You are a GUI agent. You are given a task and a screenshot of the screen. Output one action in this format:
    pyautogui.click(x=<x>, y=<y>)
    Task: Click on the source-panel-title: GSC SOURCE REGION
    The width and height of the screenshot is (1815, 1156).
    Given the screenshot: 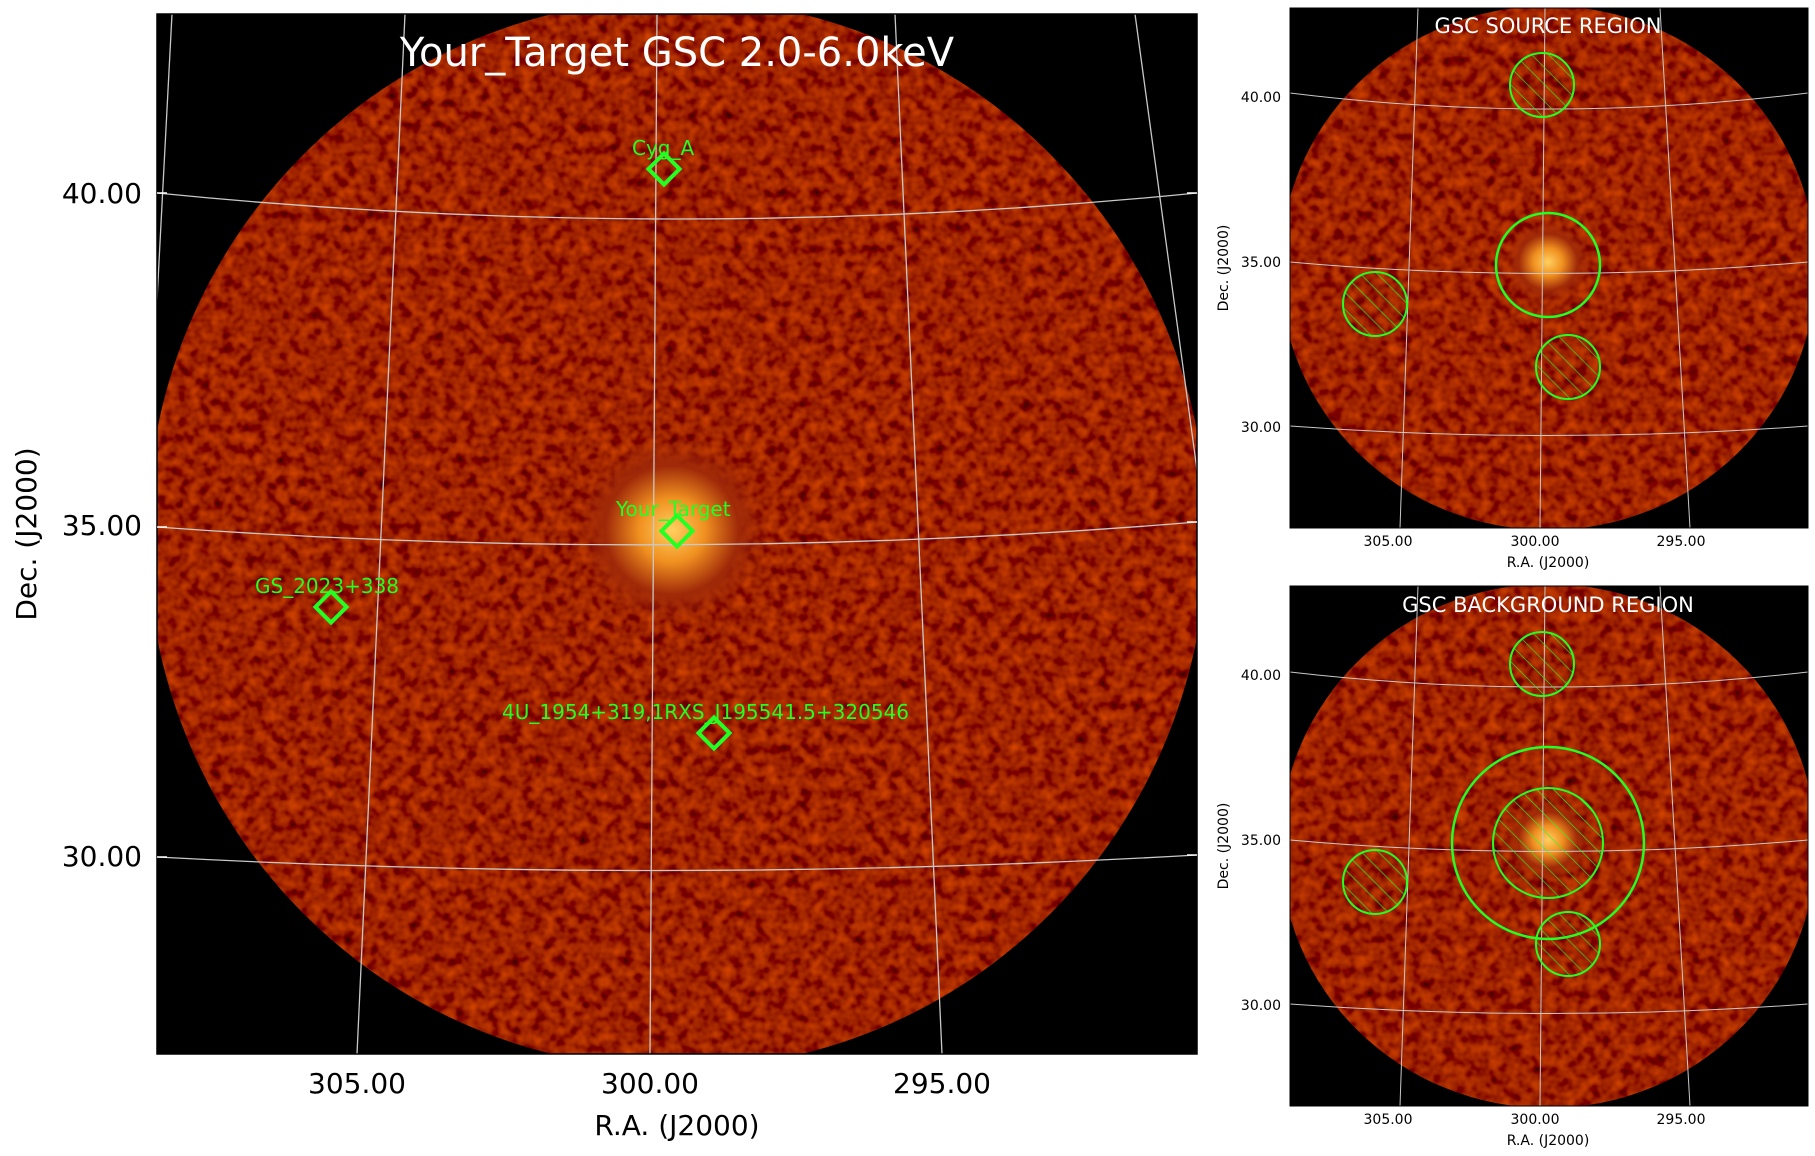 What is the action you would take?
    pyautogui.click(x=1548, y=26)
    